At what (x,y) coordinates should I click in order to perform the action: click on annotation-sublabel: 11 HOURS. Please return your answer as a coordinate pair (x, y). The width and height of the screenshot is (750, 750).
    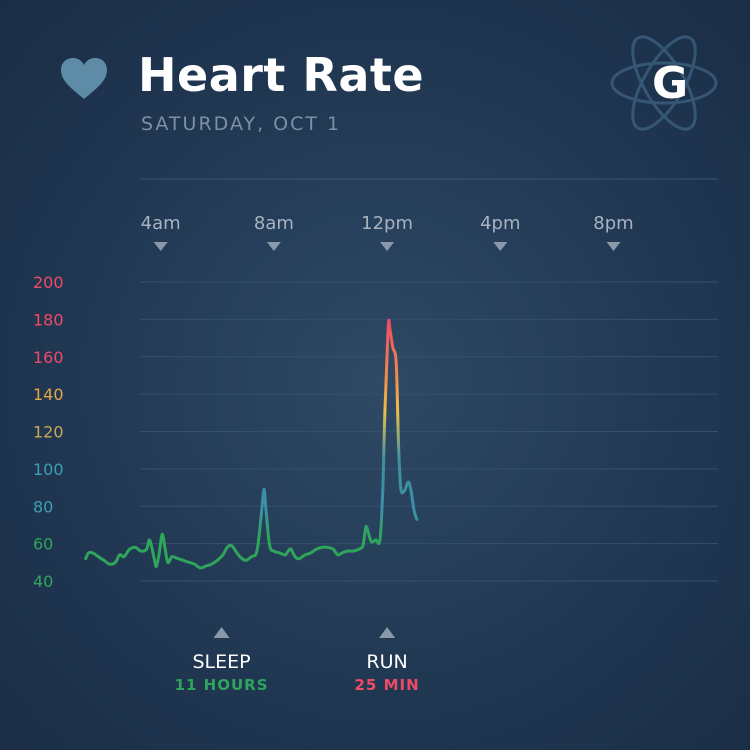
    Looking at the image, I should click on (222, 685).